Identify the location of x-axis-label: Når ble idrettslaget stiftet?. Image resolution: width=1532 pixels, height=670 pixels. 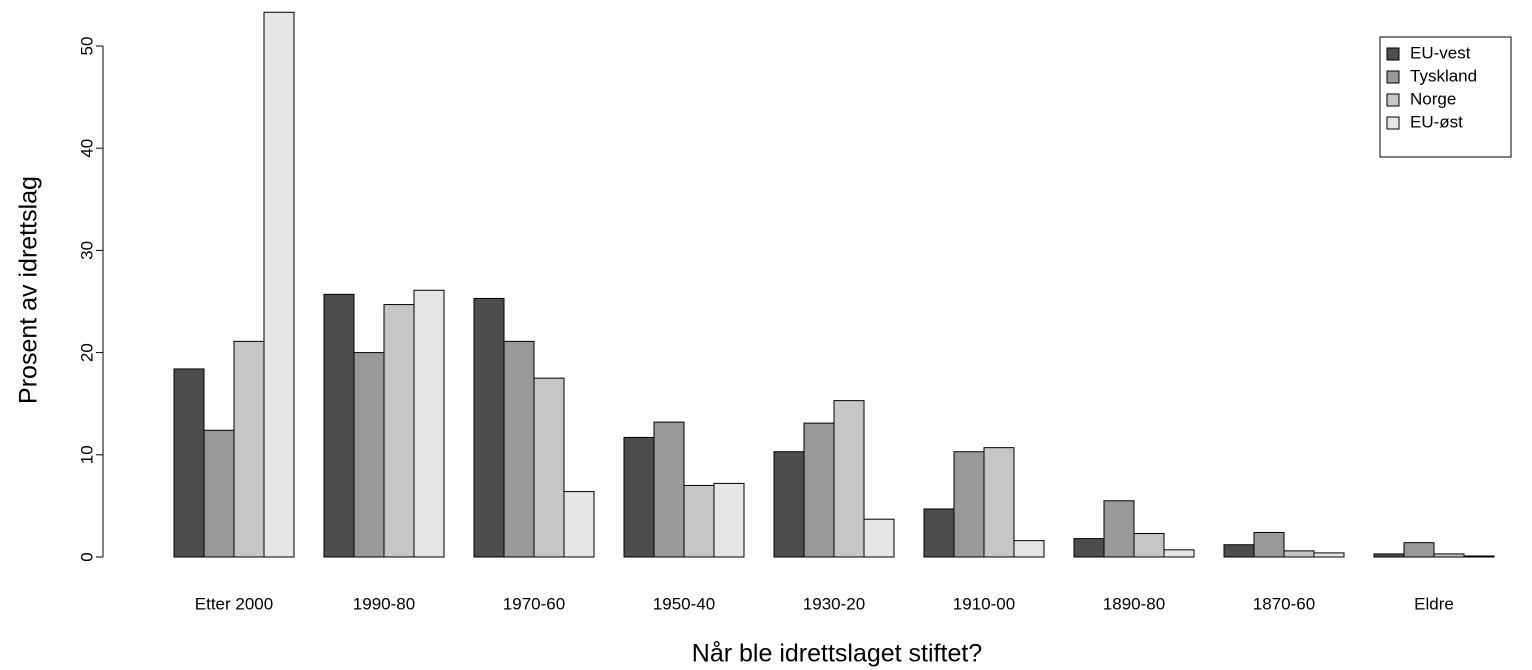
(837, 654).